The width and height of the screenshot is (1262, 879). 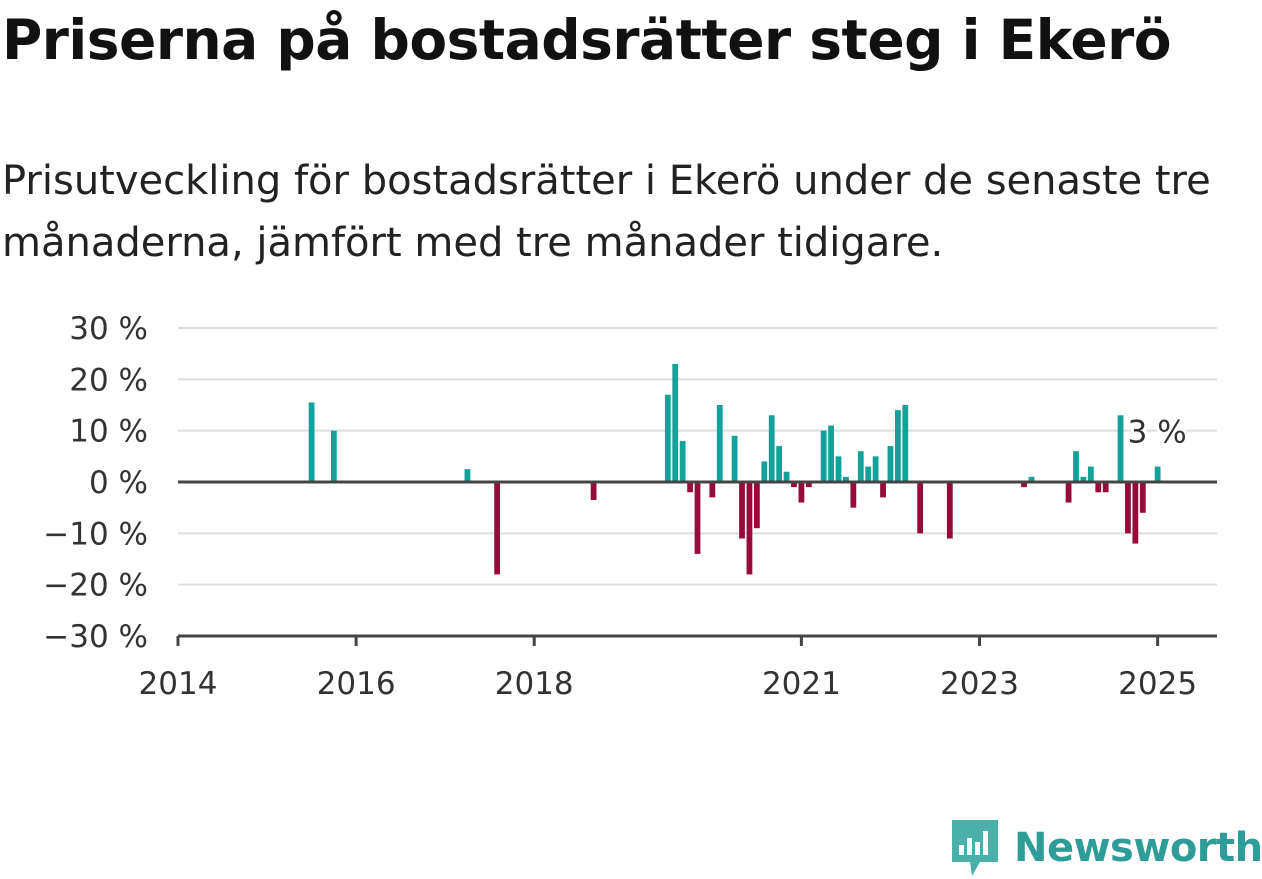 I want to click on chart-title: Priserna på bostadsrätter steg i Ekerö, so click(x=587, y=40).